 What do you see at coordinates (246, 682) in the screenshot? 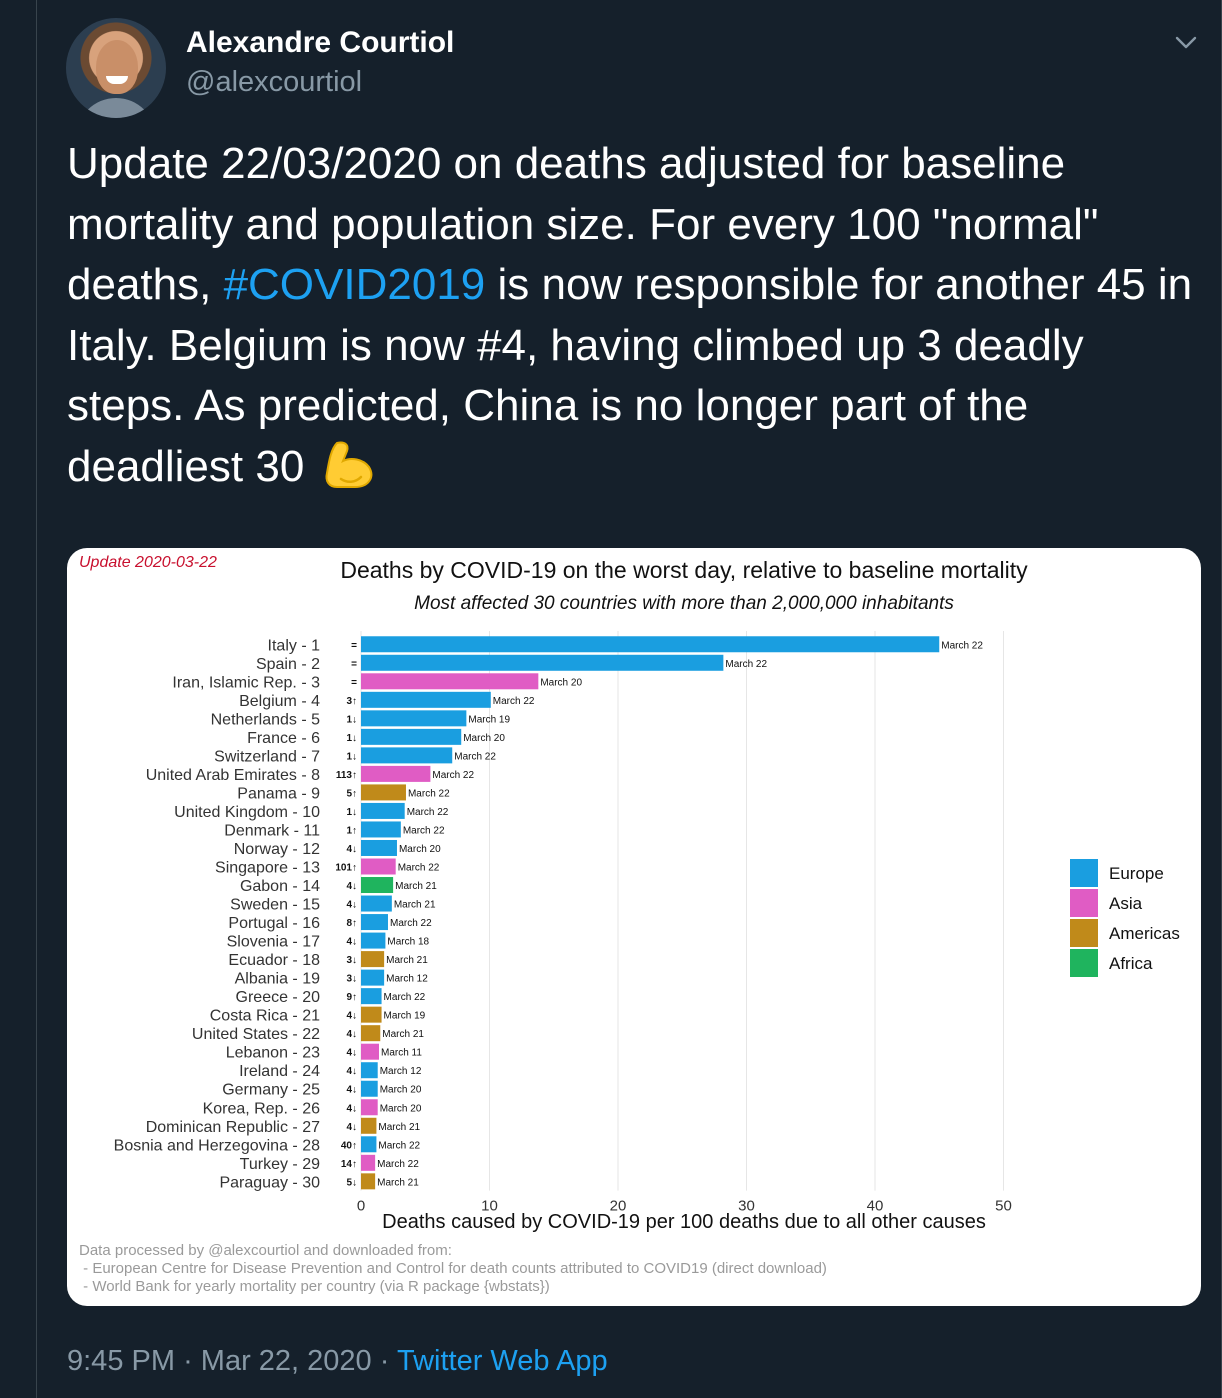
I see `country-label: Iran, Islamic Rep. - 3` at bounding box center [246, 682].